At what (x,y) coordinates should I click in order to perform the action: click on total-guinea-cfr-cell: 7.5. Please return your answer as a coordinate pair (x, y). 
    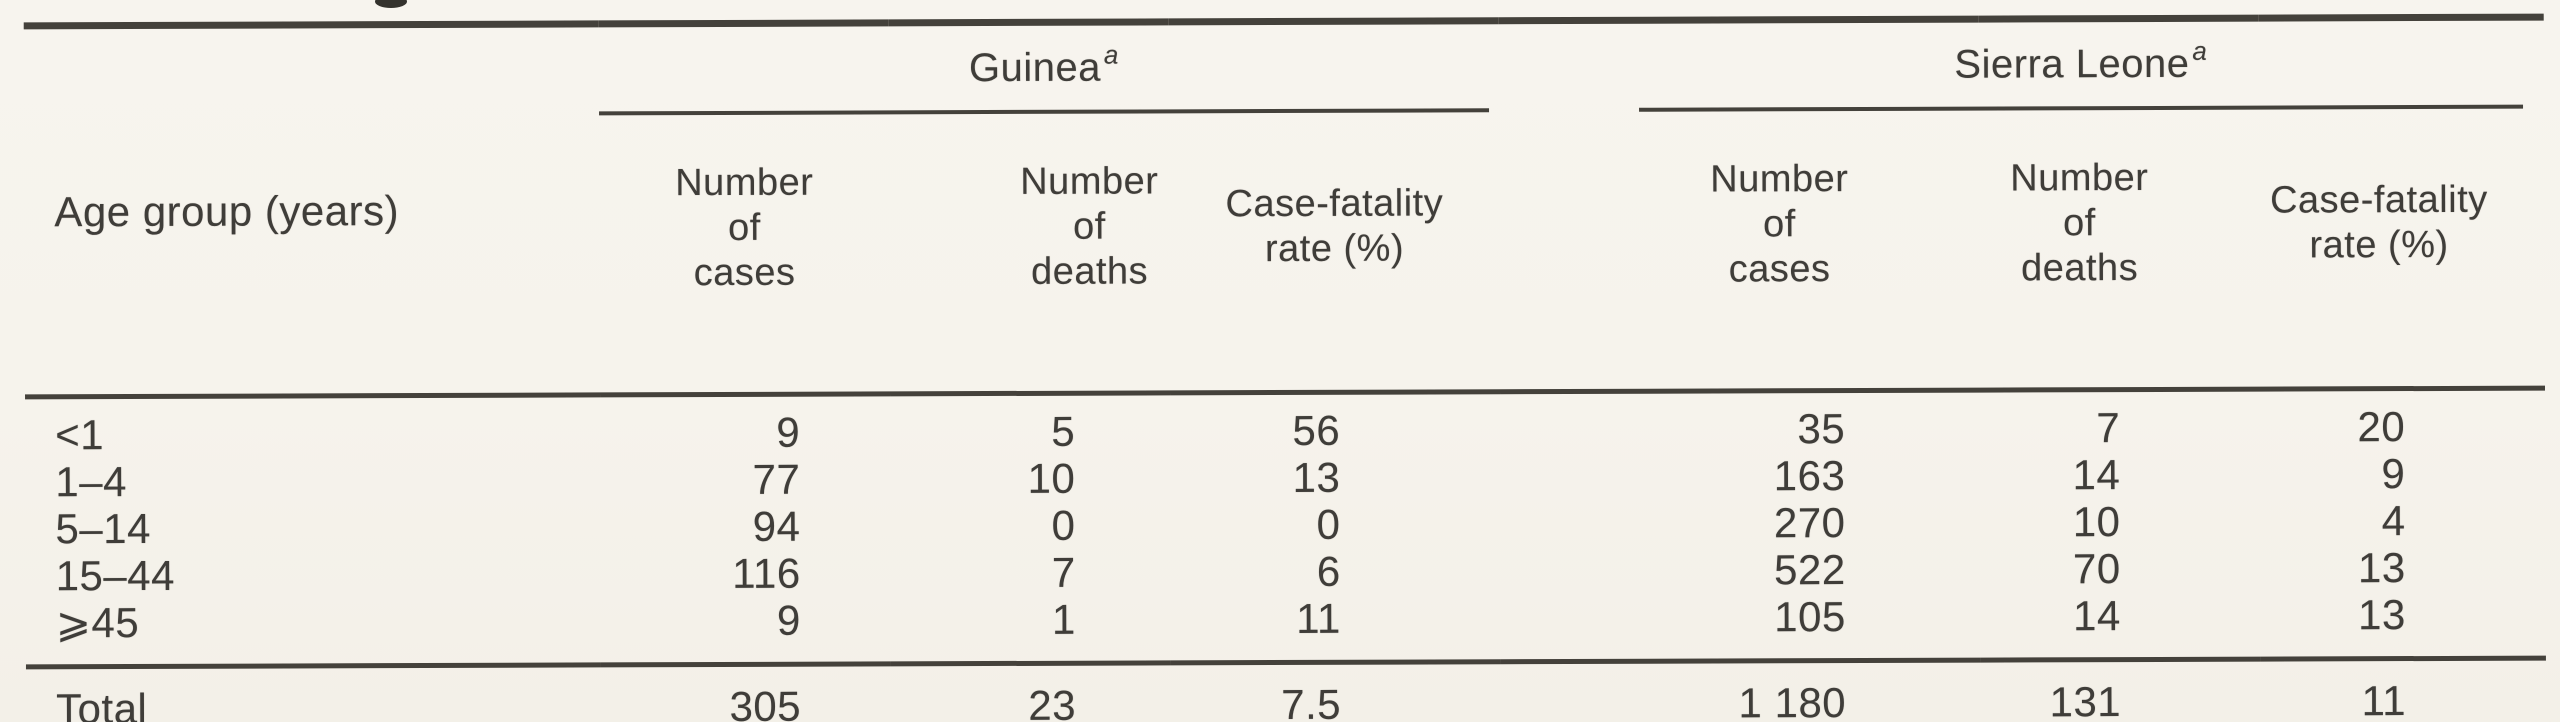
    Looking at the image, I should click on (1311, 701).